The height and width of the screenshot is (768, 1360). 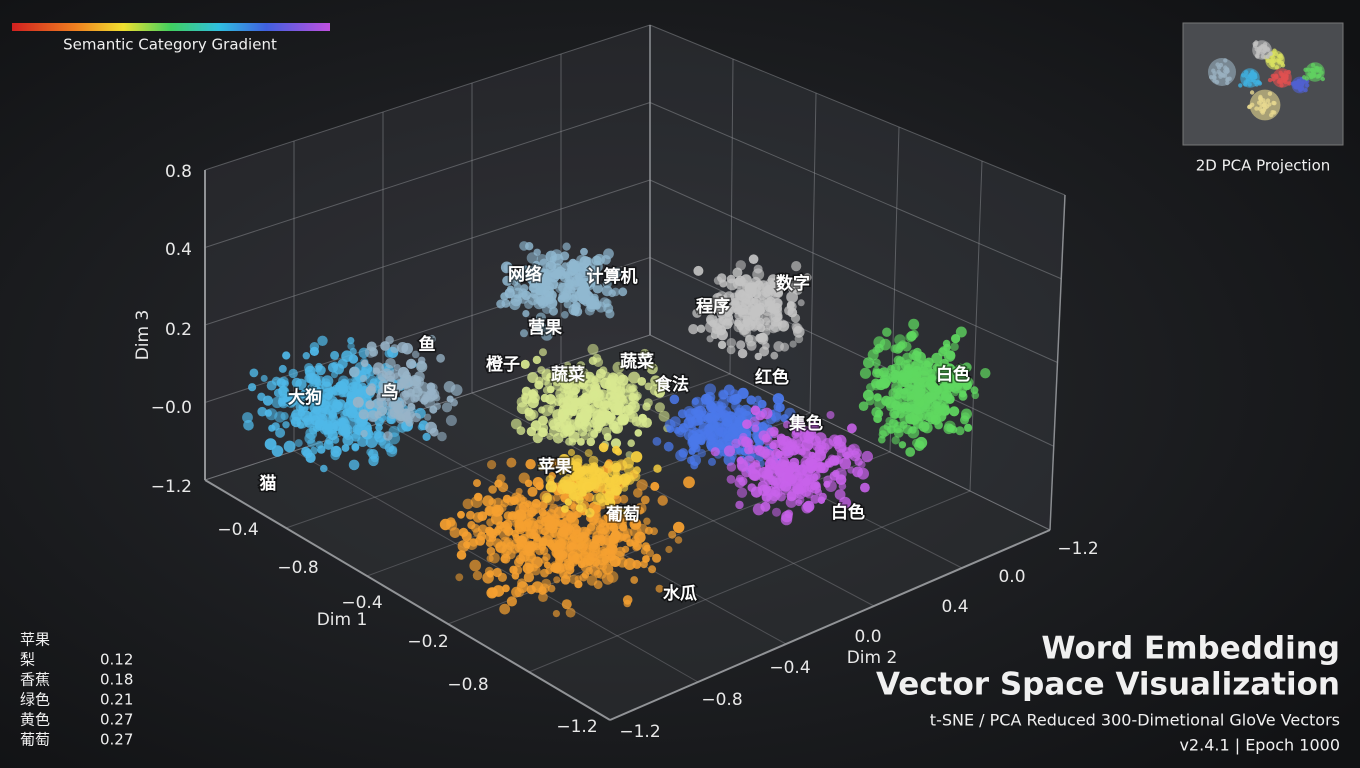 What do you see at coordinates (622, 514) in the screenshot?
I see `cluster-label: 葡萄` at bounding box center [622, 514].